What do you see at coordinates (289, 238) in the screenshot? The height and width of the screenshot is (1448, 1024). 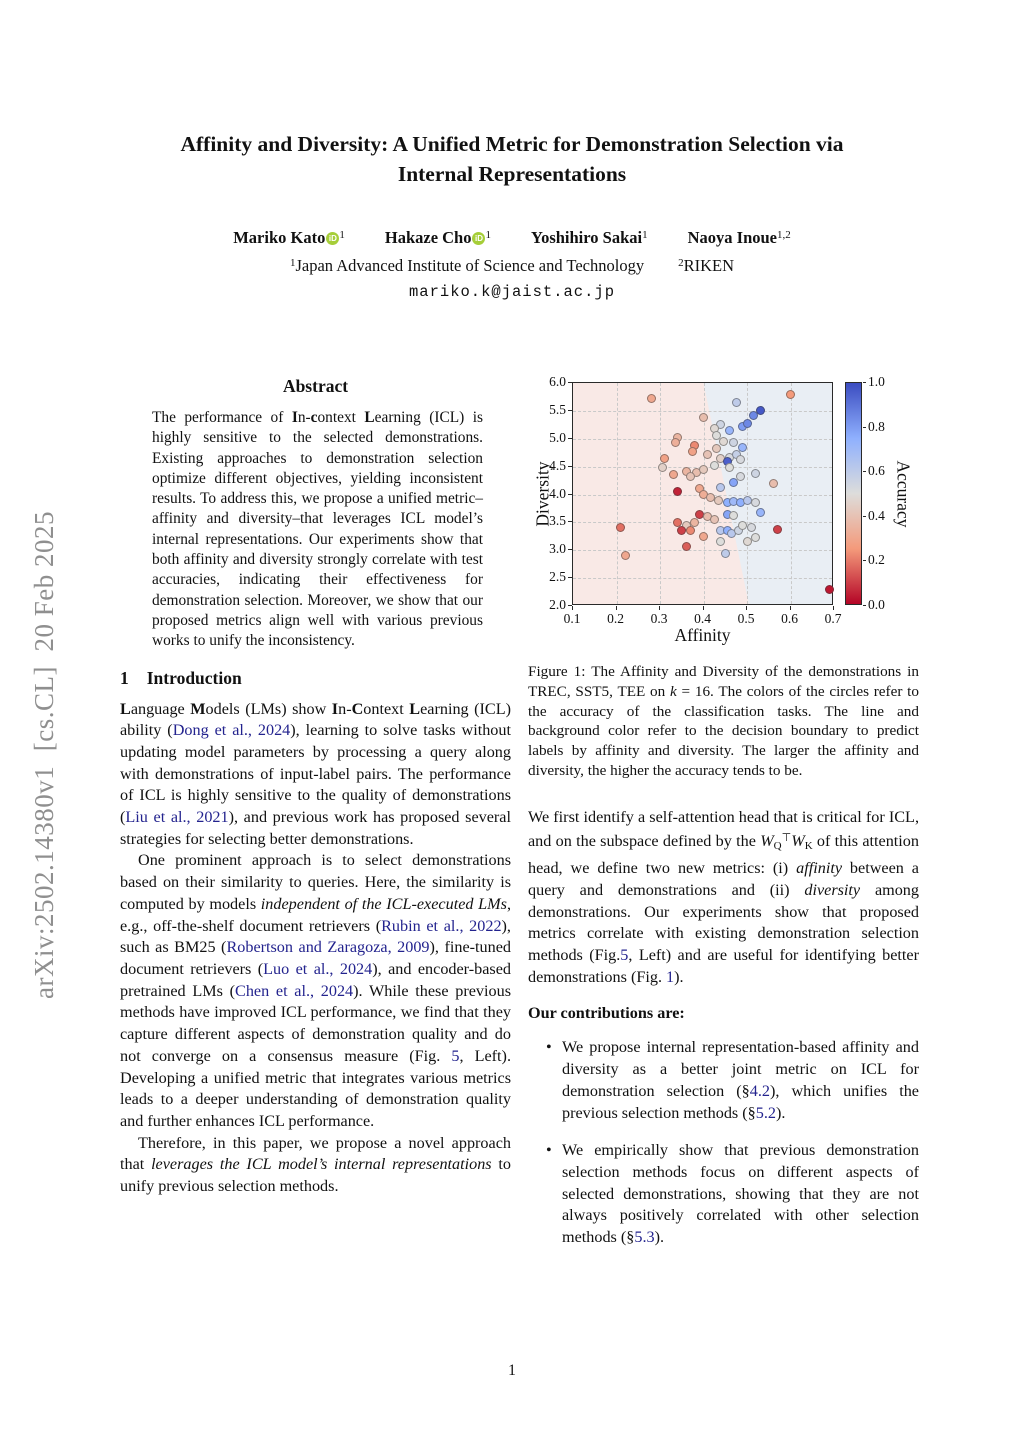 I see `author-1: Mariko Kato iD 1` at bounding box center [289, 238].